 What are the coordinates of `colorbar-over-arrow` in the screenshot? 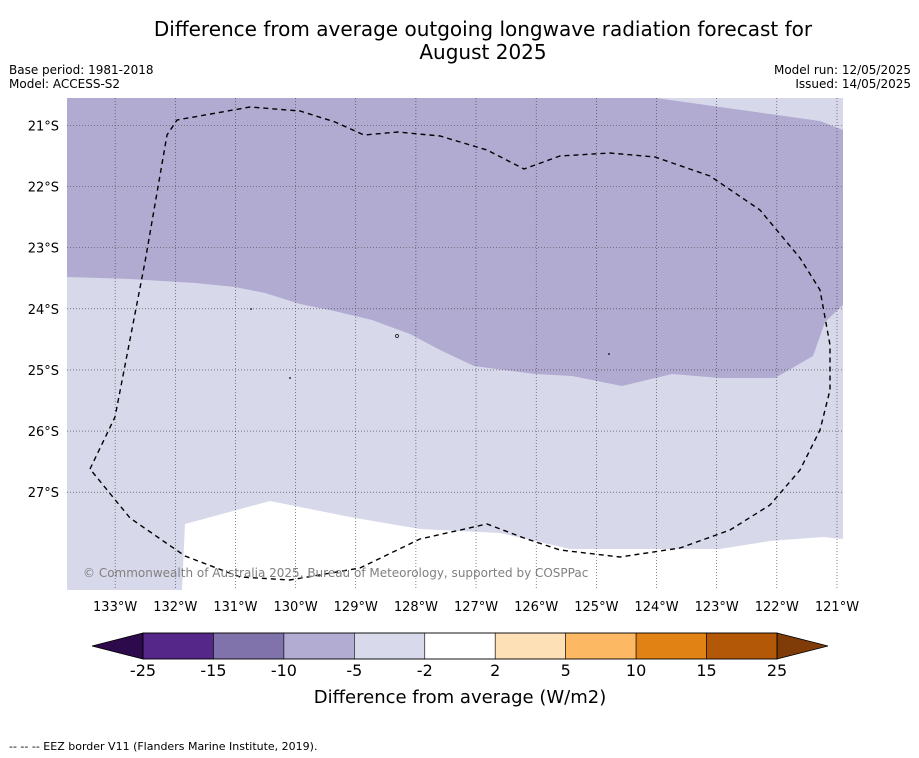 It's located at (802, 646).